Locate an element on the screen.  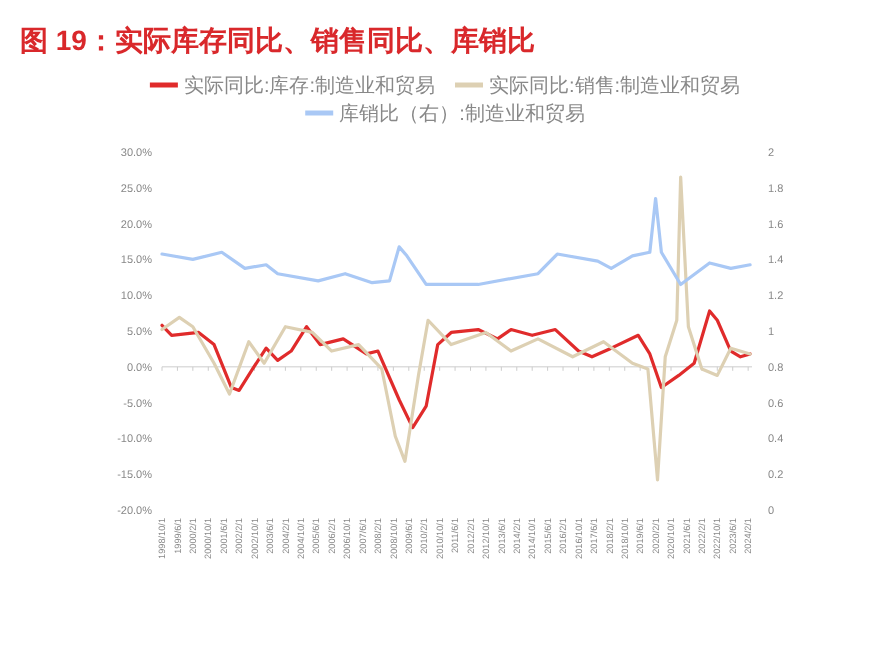
legend-label: 实际同比:库存:制造业和贸易 is located at coordinates (309, 86).